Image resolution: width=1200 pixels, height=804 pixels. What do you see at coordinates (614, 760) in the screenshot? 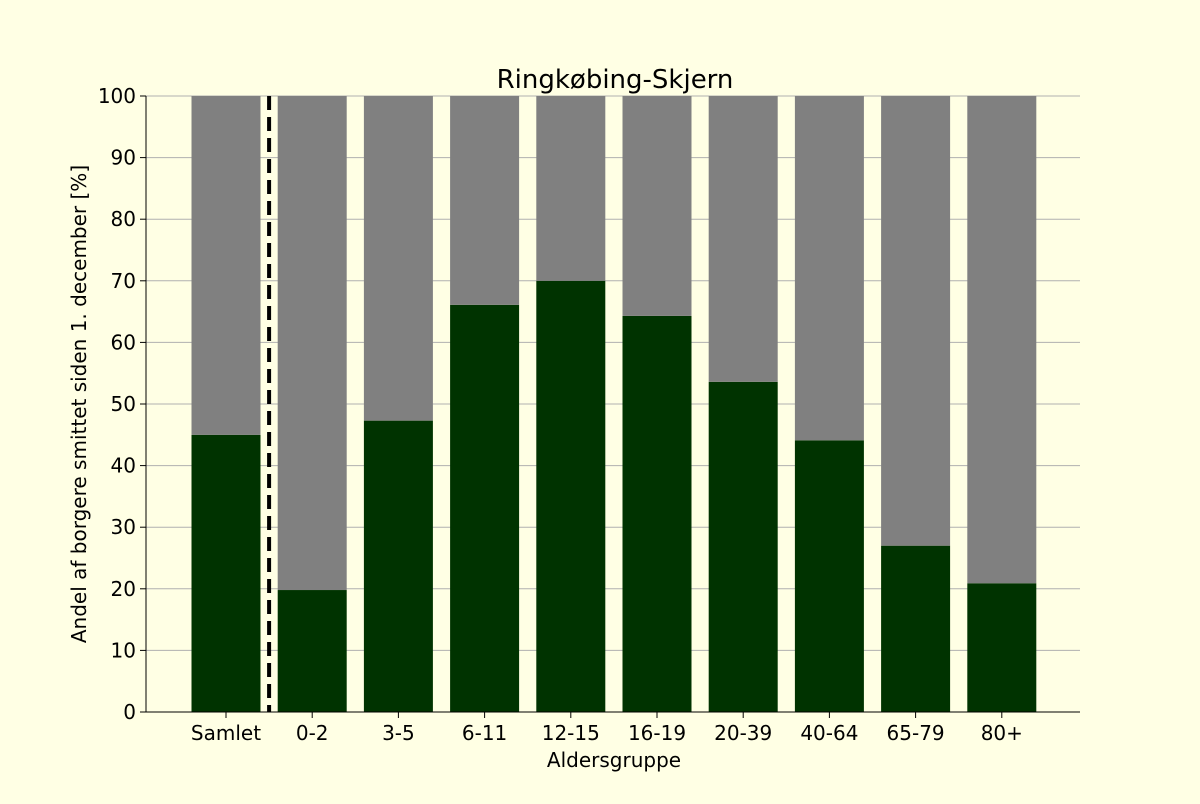
I see `x-axis-title: Aldersgruppe` at bounding box center [614, 760].